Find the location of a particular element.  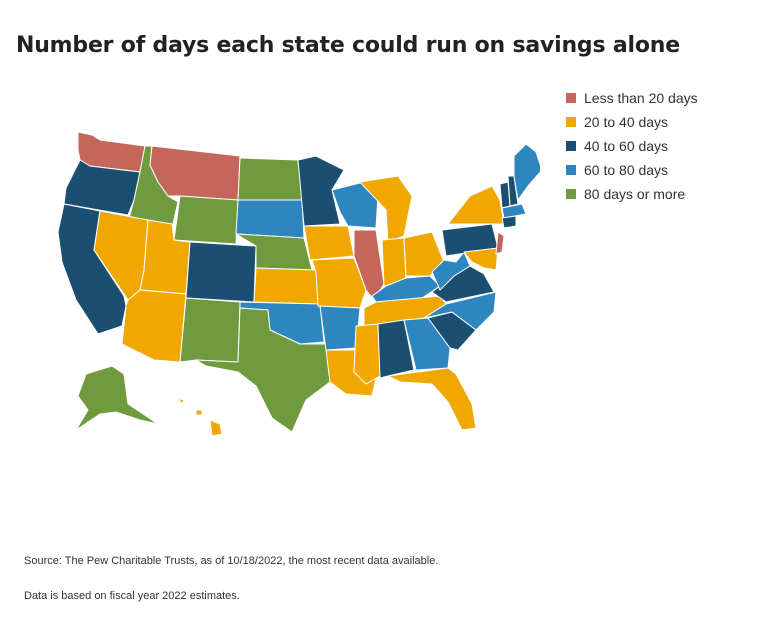

state-new-jersey is located at coordinates (500, 243).